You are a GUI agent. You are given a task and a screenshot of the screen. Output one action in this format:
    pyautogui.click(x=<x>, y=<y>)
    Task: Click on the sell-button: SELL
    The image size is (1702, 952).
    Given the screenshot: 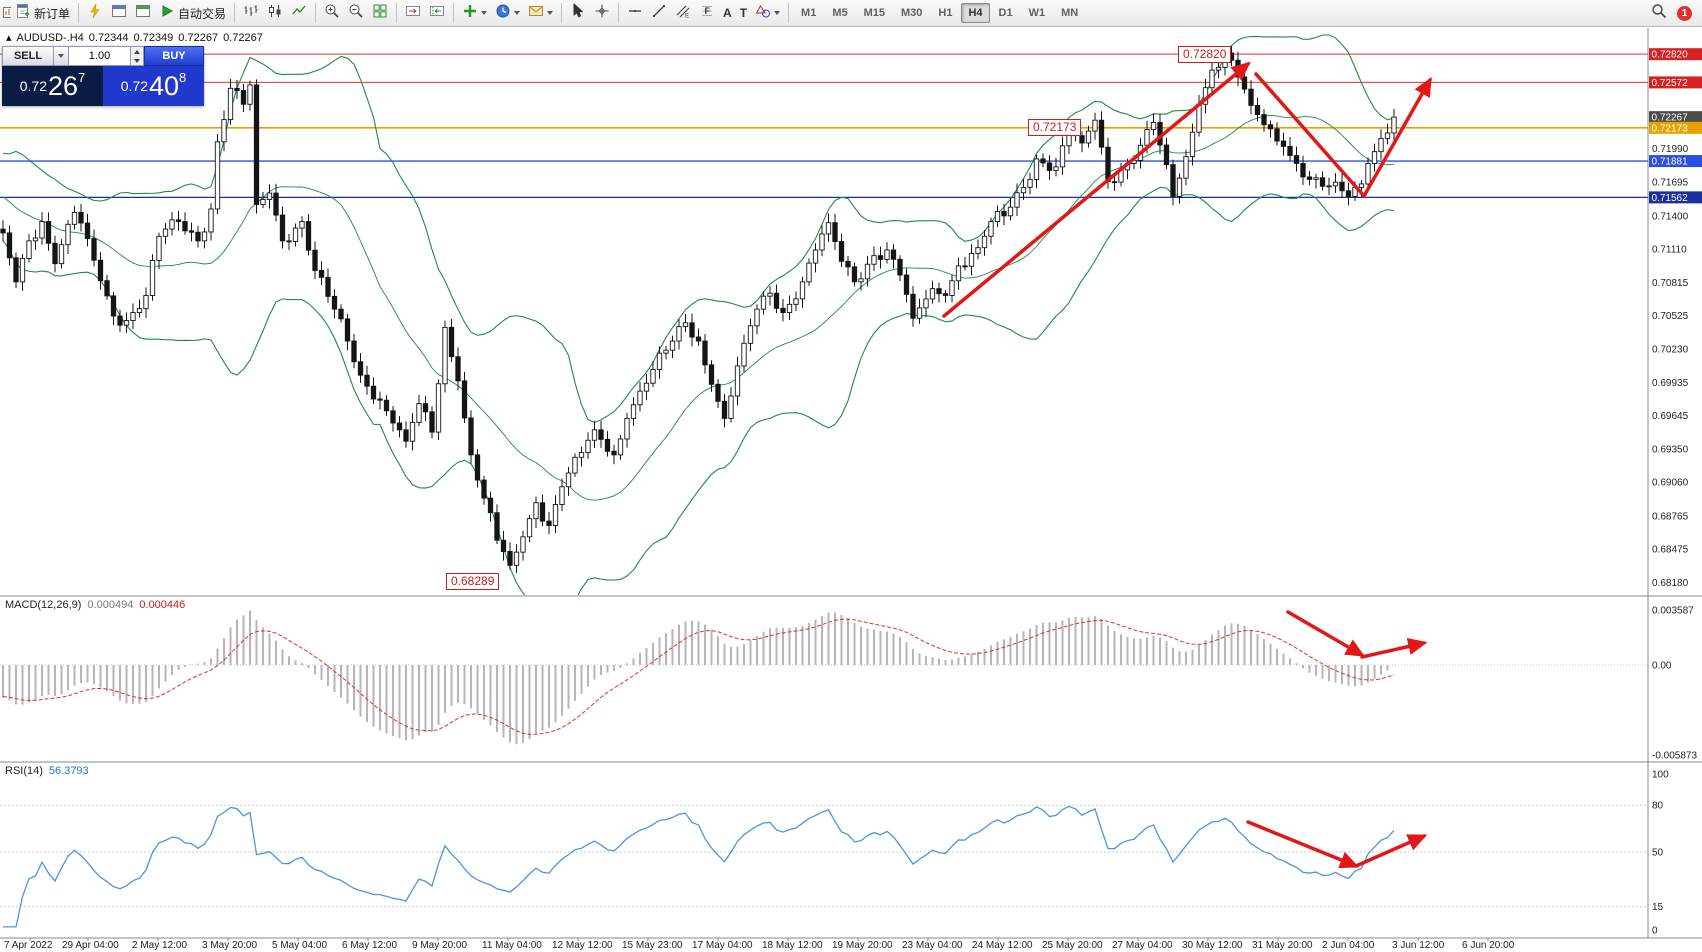 What is the action you would take?
    pyautogui.click(x=28, y=56)
    